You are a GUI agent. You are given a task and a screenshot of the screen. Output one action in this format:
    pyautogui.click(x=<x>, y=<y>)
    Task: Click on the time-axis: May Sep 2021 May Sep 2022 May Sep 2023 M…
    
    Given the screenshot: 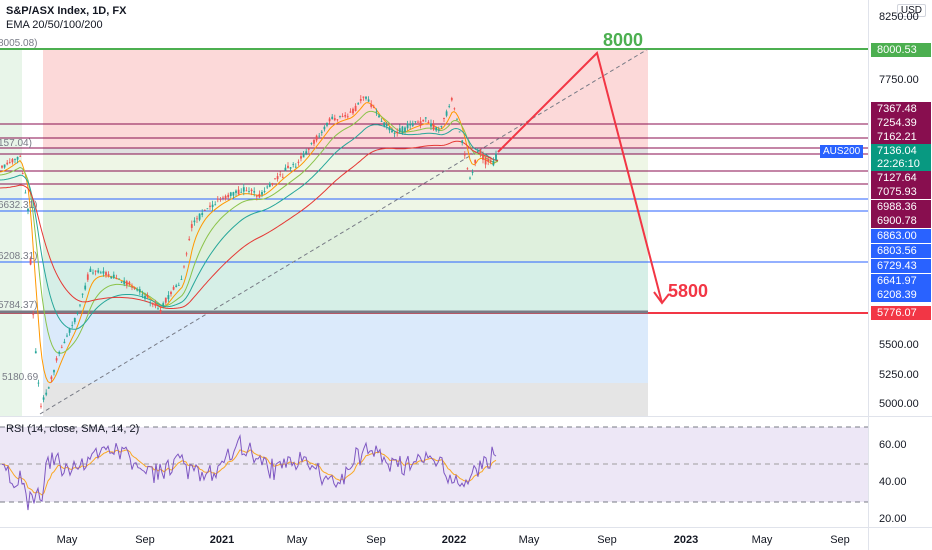 What is the action you would take?
    pyautogui.click(x=434, y=538)
    